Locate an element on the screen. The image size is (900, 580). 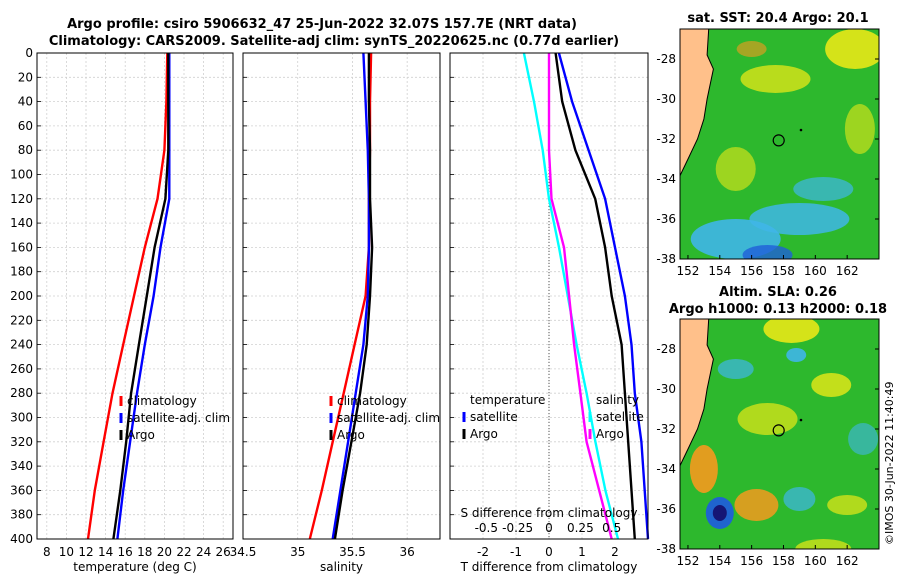
m-sst-ytick-label: -34 is located at coordinates (666, 179).